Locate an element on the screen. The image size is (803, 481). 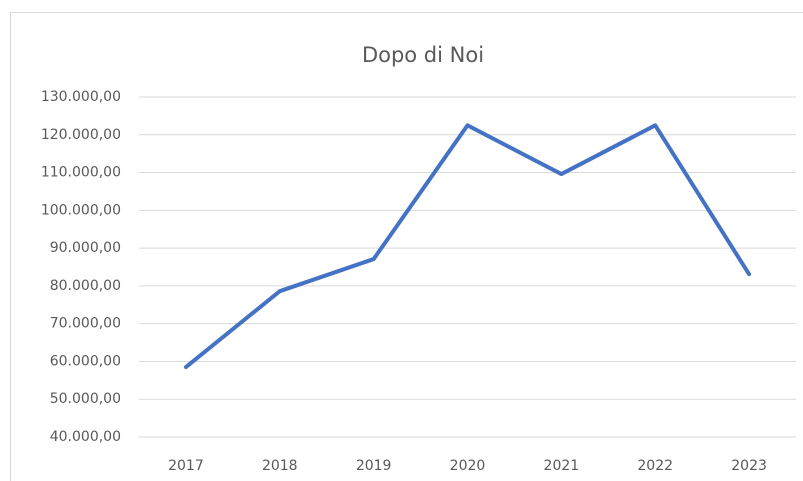
y-tick-label: 80.000,00 is located at coordinates (85, 286).